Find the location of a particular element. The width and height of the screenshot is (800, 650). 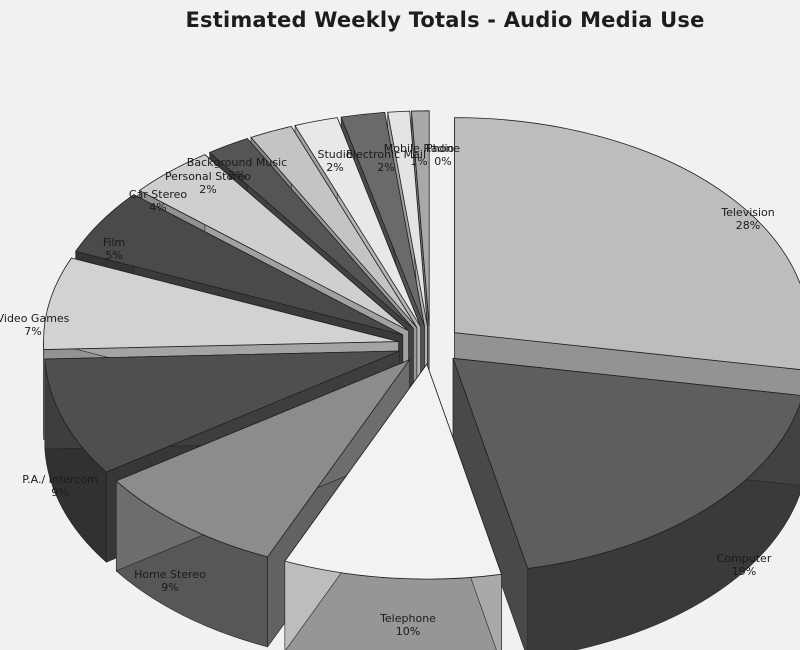

slice-personal-stereo-value-label: 2% is located at coordinates (207, 189).